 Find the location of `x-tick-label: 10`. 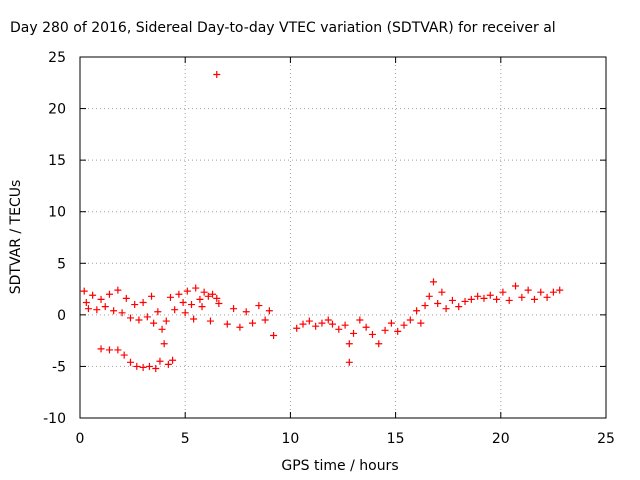

x-tick-label: 10 is located at coordinates (290, 439).